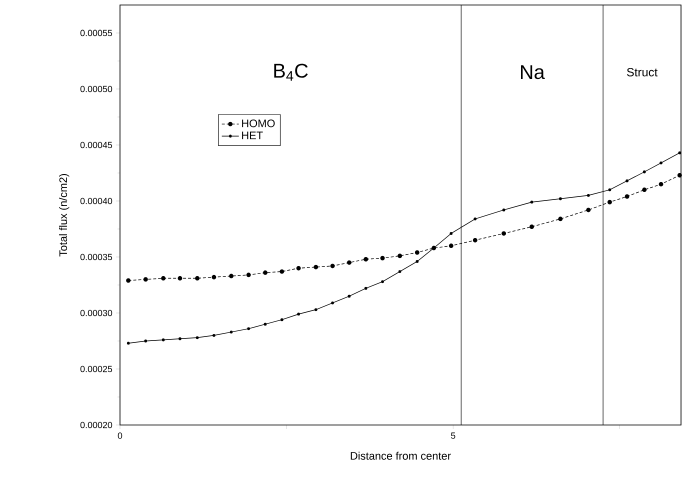 The width and height of the screenshot is (683, 496). I want to click on y-tick-label: 0.00045, so click(96, 145).